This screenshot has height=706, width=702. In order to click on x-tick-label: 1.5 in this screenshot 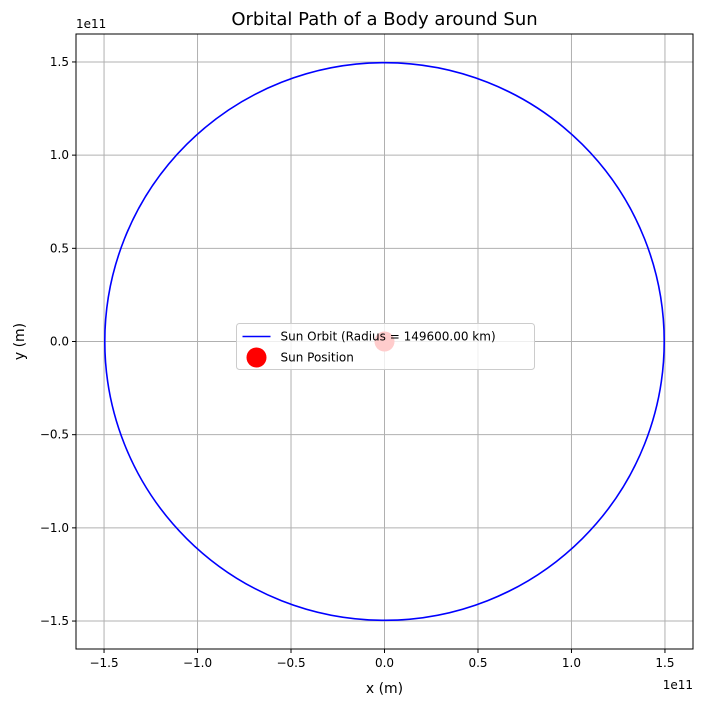, I will do `click(664, 663)`.